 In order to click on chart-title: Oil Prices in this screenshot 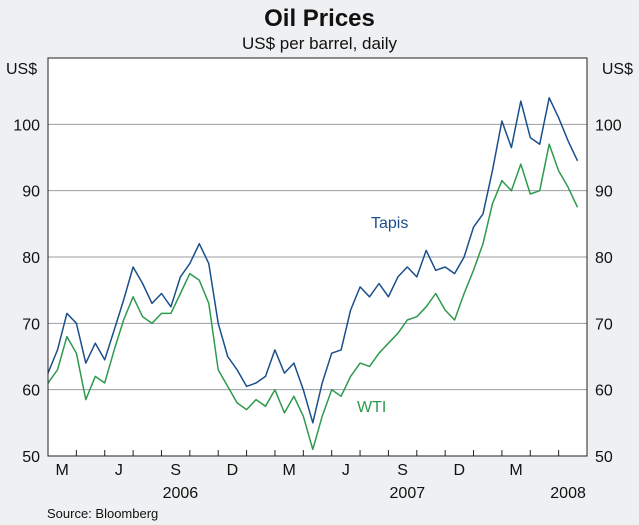, I will do `click(319, 18)`.